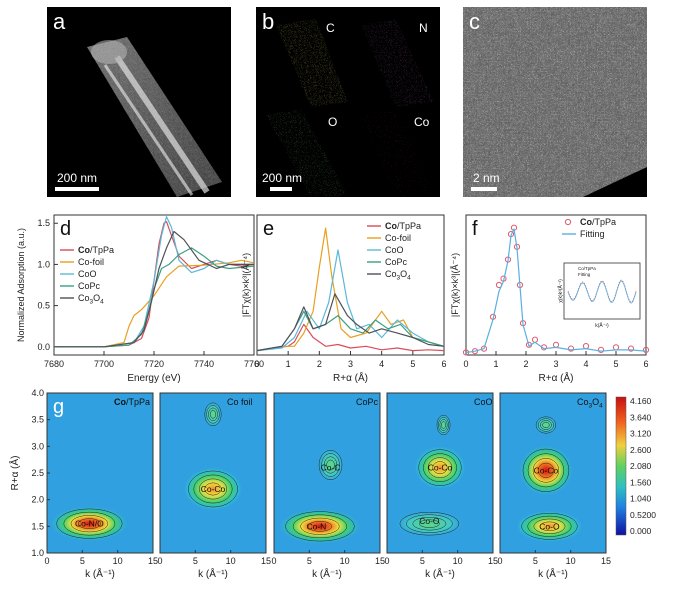  What do you see at coordinates (96, 250) in the screenshot?
I see `legend-label-d: Co/TpPa` at bounding box center [96, 250].